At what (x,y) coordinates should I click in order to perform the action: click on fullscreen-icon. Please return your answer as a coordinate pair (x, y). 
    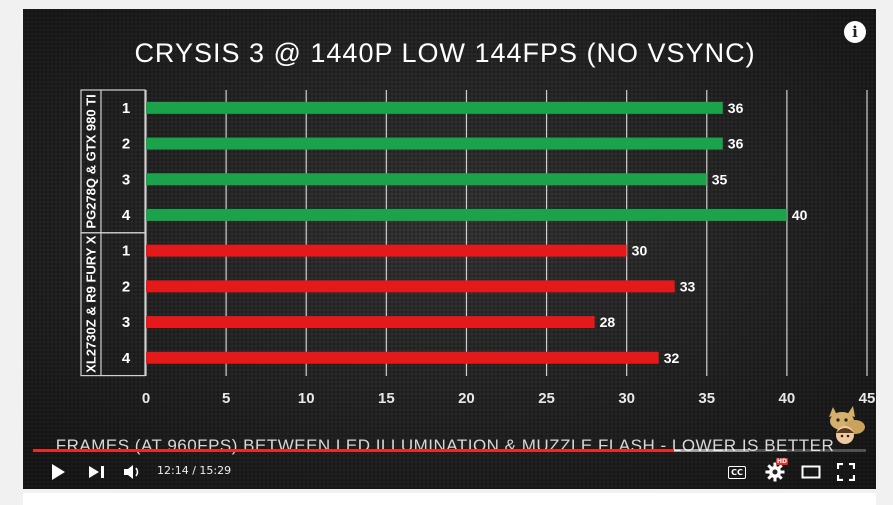
    Looking at the image, I should click on (846, 472).